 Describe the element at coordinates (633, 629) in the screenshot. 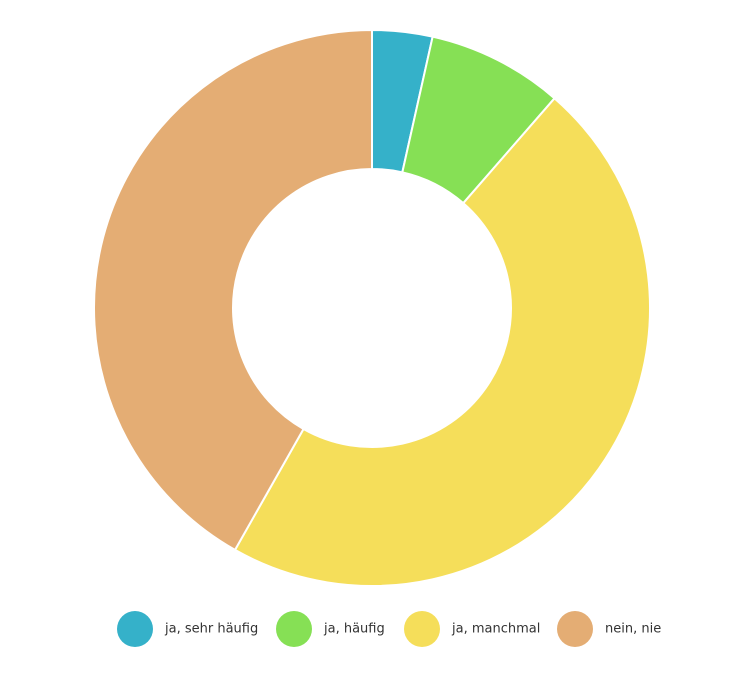

I see `legend-label: nein, nie` at that location.